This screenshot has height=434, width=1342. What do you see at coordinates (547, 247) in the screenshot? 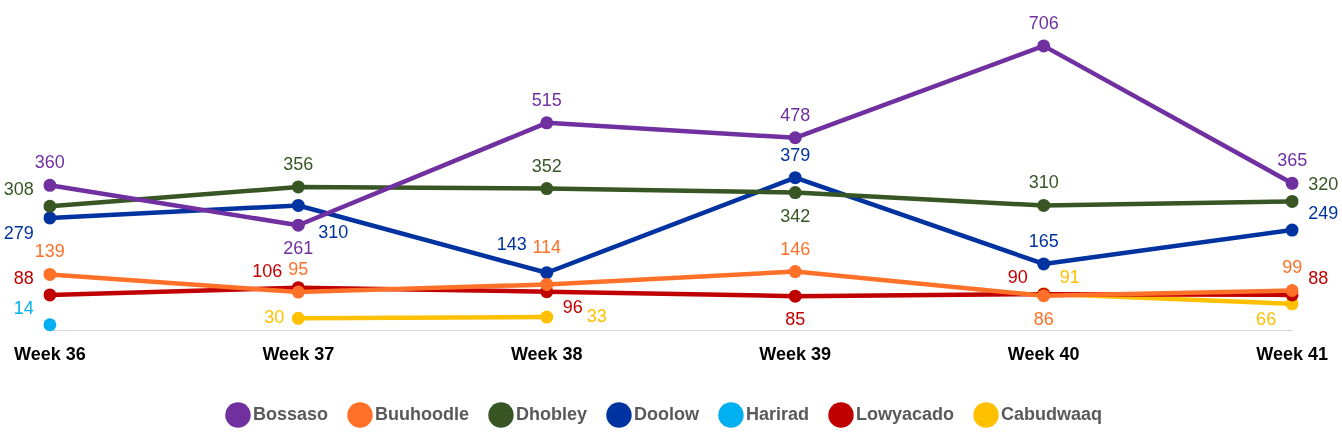
I see `data-label: 114` at bounding box center [547, 247].